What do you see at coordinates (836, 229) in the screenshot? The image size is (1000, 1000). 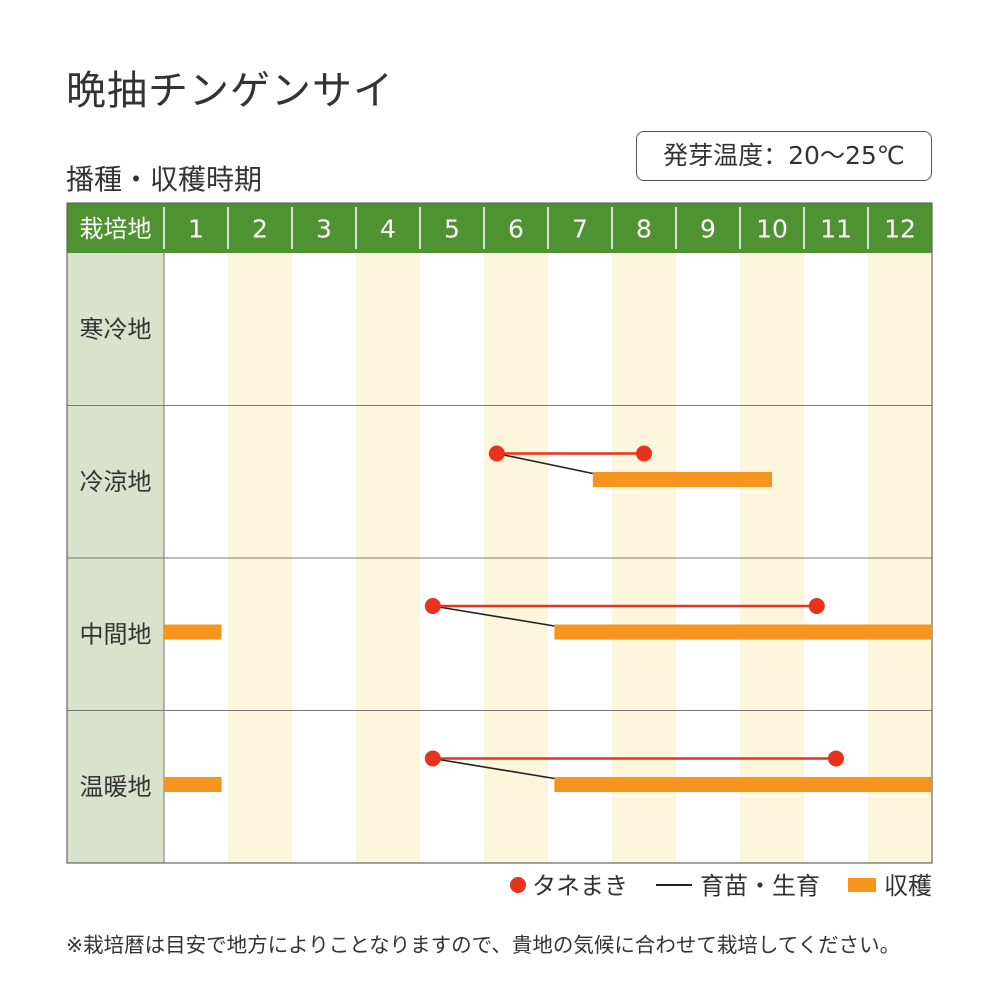 I see `month-label: 11` at bounding box center [836, 229].